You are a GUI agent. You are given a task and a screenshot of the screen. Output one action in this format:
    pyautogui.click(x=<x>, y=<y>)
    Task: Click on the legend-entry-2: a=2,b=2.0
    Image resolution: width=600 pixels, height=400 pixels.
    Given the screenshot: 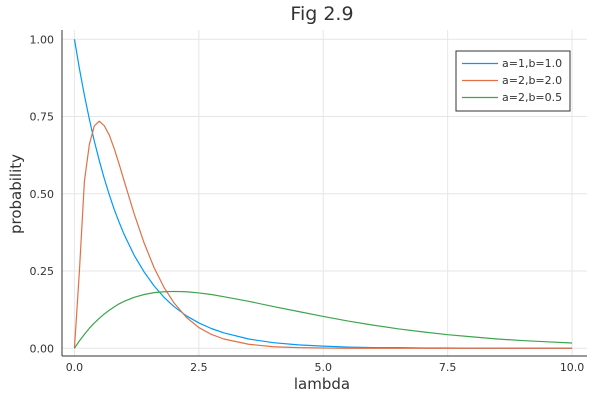 What is the action you would take?
    pyautogui.click(x=512, y=80)
    